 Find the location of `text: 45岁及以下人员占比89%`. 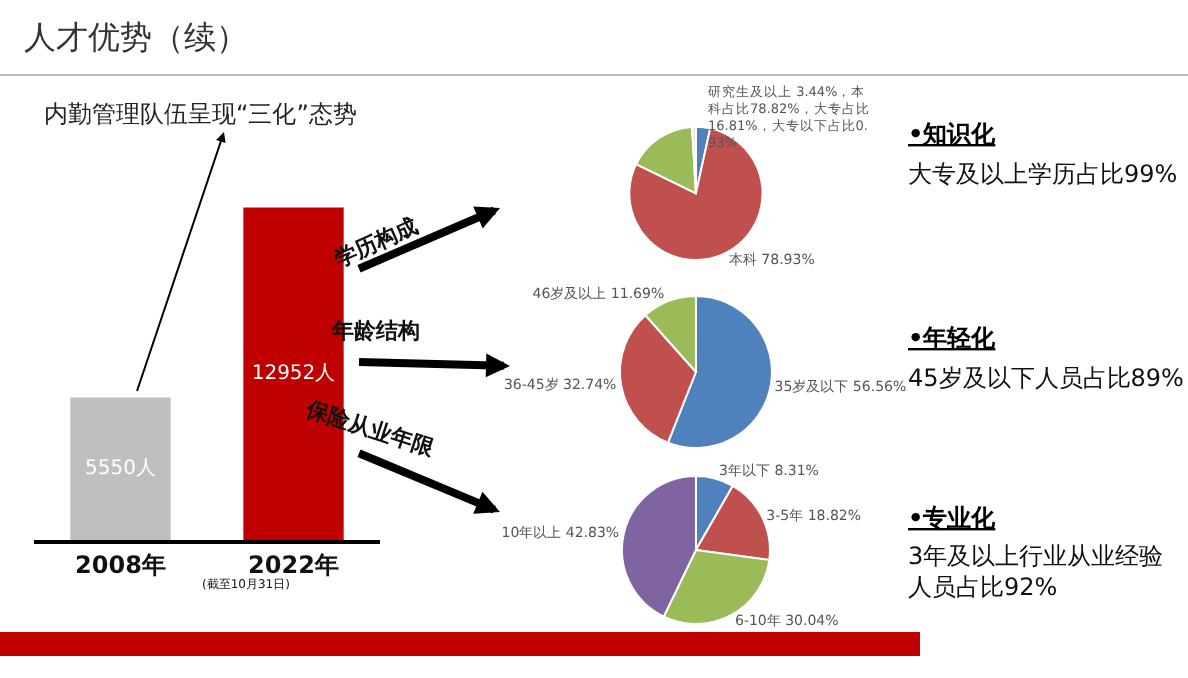

text: 45岁及以下人员占比89% is located at coordinates (1046, 378).